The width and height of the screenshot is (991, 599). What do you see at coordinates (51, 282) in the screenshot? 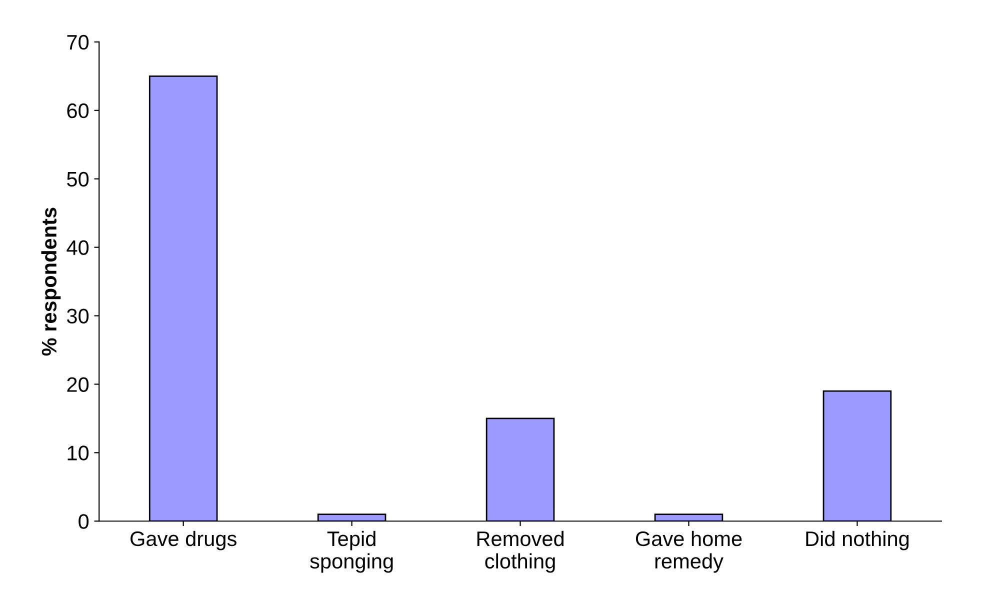
I see `y-axis-title: % respondents` at bounding box center [51, 282].